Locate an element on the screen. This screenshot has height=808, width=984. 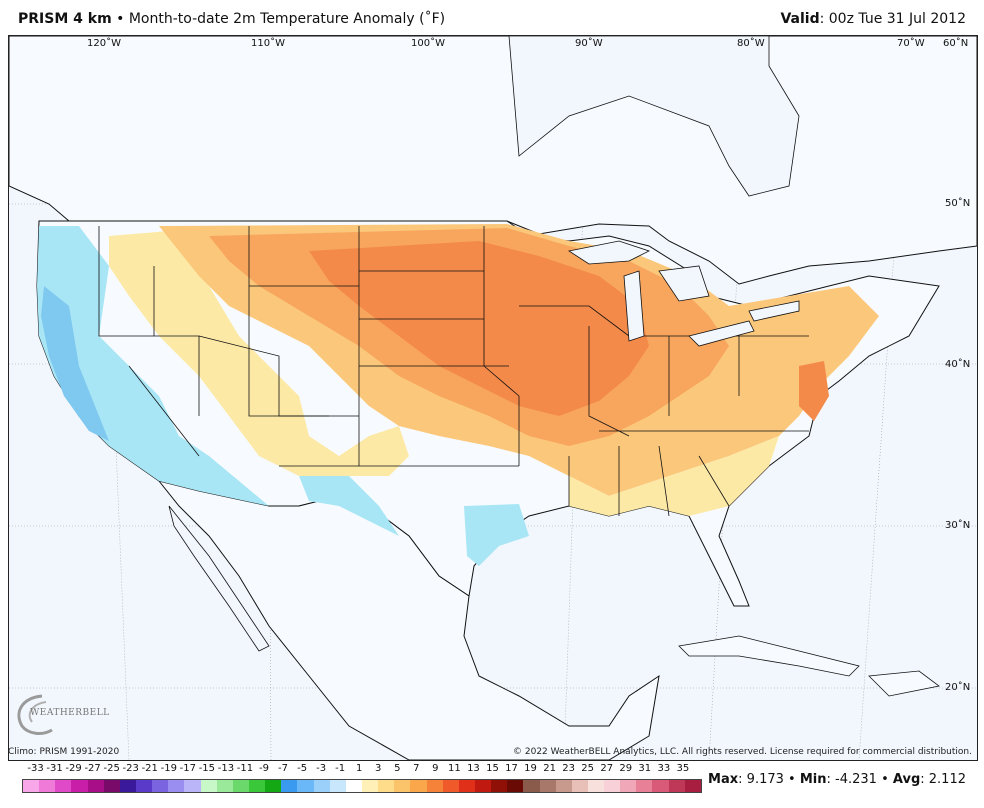
legend-tick-label: 35 is located at coordinates (683, 768).